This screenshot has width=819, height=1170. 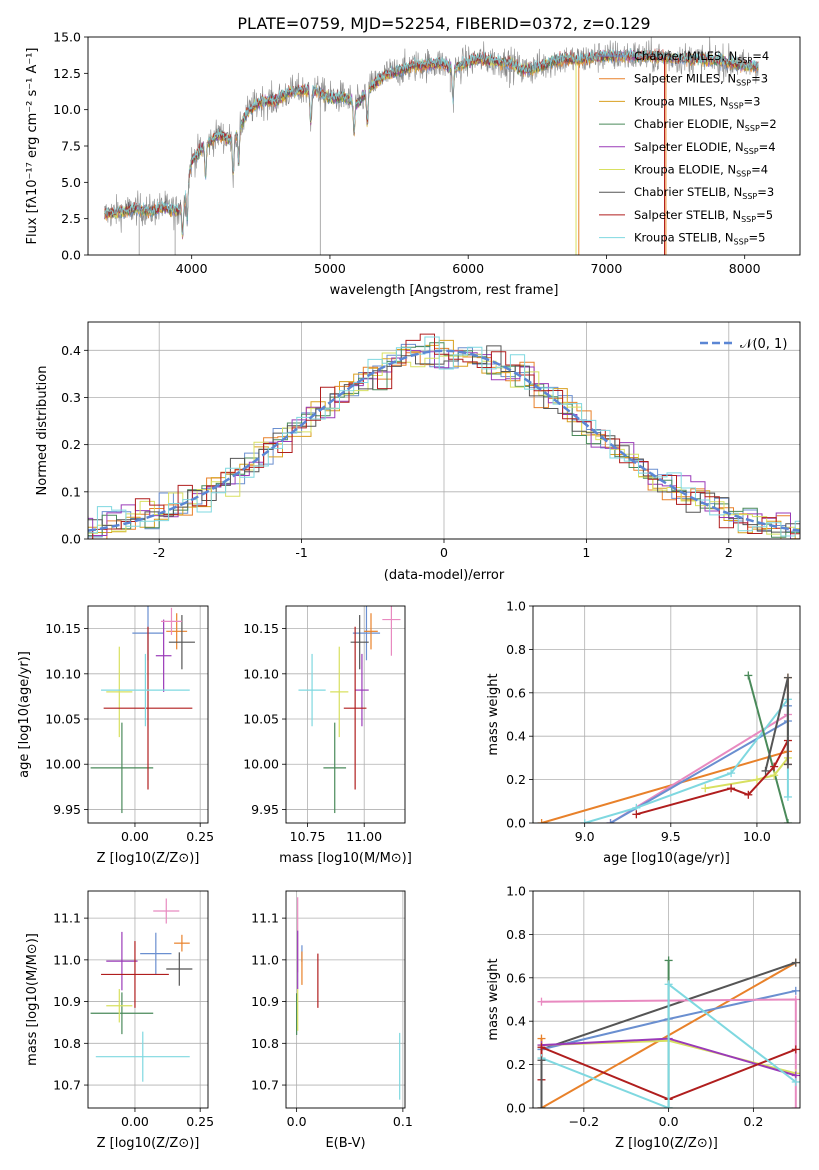 What do you see at coordinates (705, 125) in the screenshot?
I see `legend-label: Chabrier ELODIE, NSSP=2` at bounding box center [705, 125].